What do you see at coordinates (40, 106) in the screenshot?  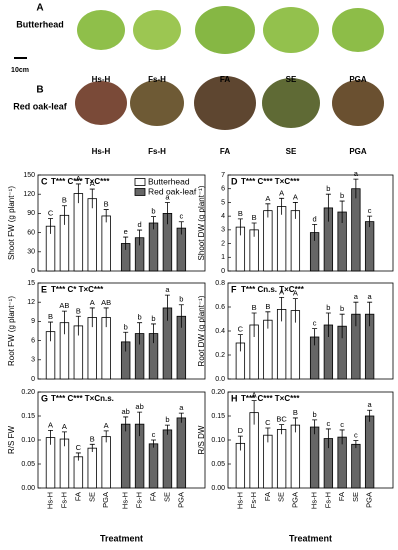 I see `row-label: Red oak-leaf` at bounding box center [40, 106].